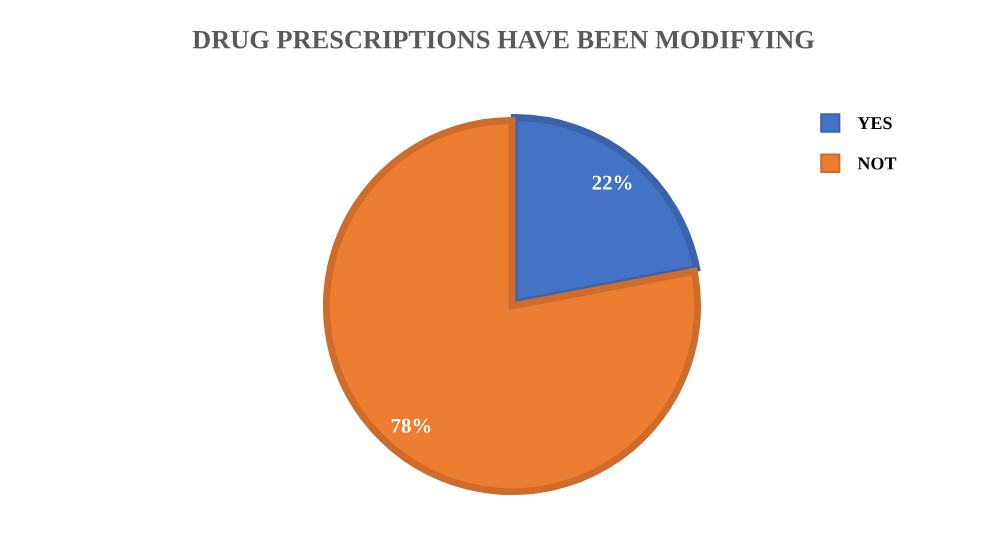 The width and height of the screenshot is (1007, 542). Describe the element at coordinates (877, 163) in the screenshot. I see `legend-label: NOT` at that location.